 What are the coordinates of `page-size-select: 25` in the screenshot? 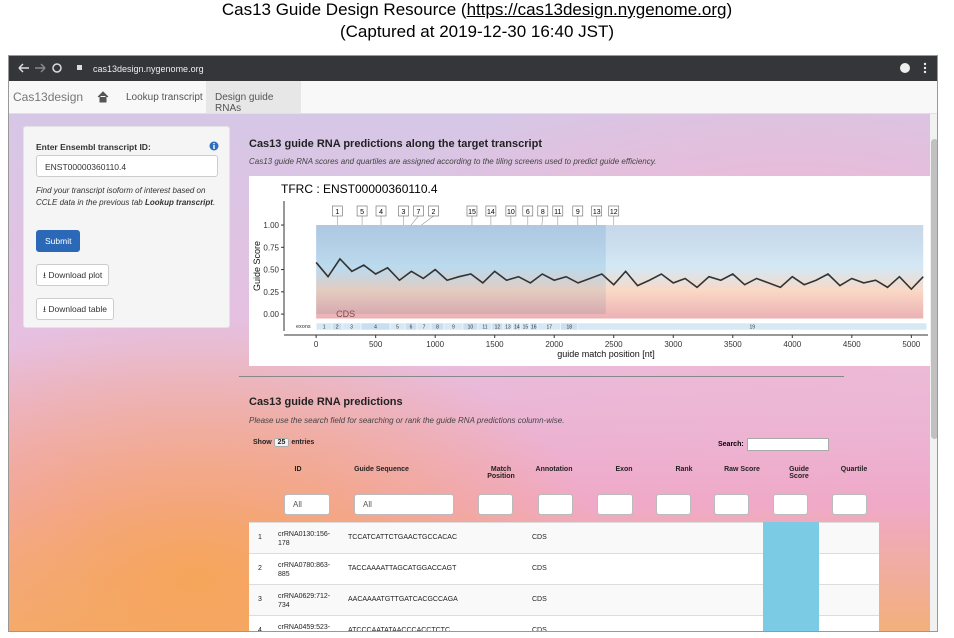 It's located at (281, 442).